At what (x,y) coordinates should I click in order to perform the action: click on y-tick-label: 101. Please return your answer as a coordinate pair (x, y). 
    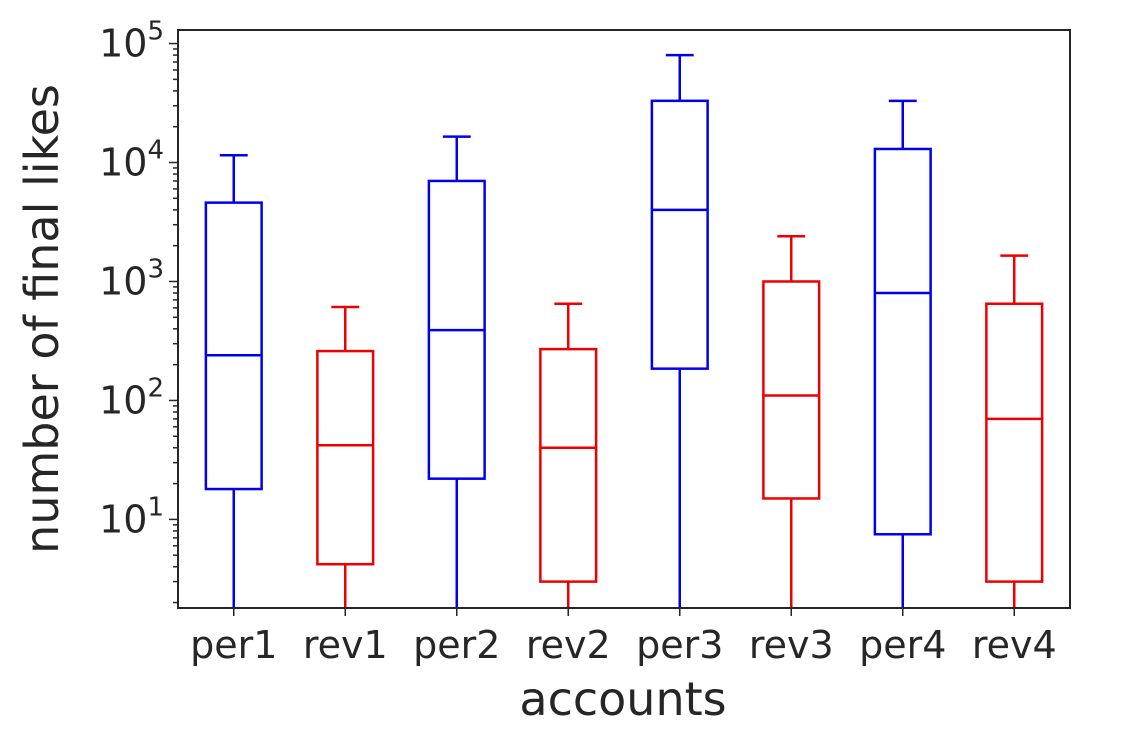
    Looking at the image, I should click on (131, 516).